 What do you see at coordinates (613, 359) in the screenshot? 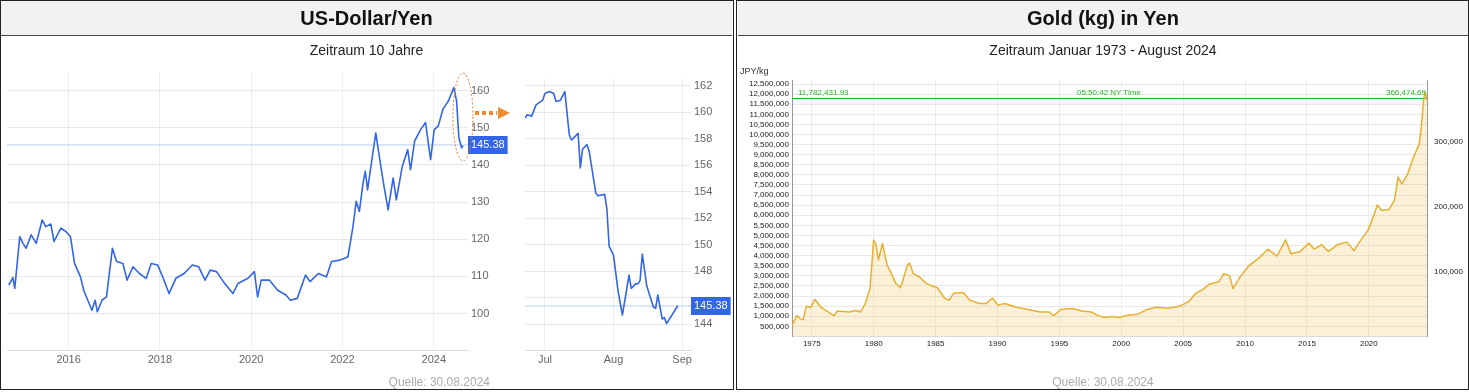
I see `x-tick-label: Aug` at bounding box center [613, 359].